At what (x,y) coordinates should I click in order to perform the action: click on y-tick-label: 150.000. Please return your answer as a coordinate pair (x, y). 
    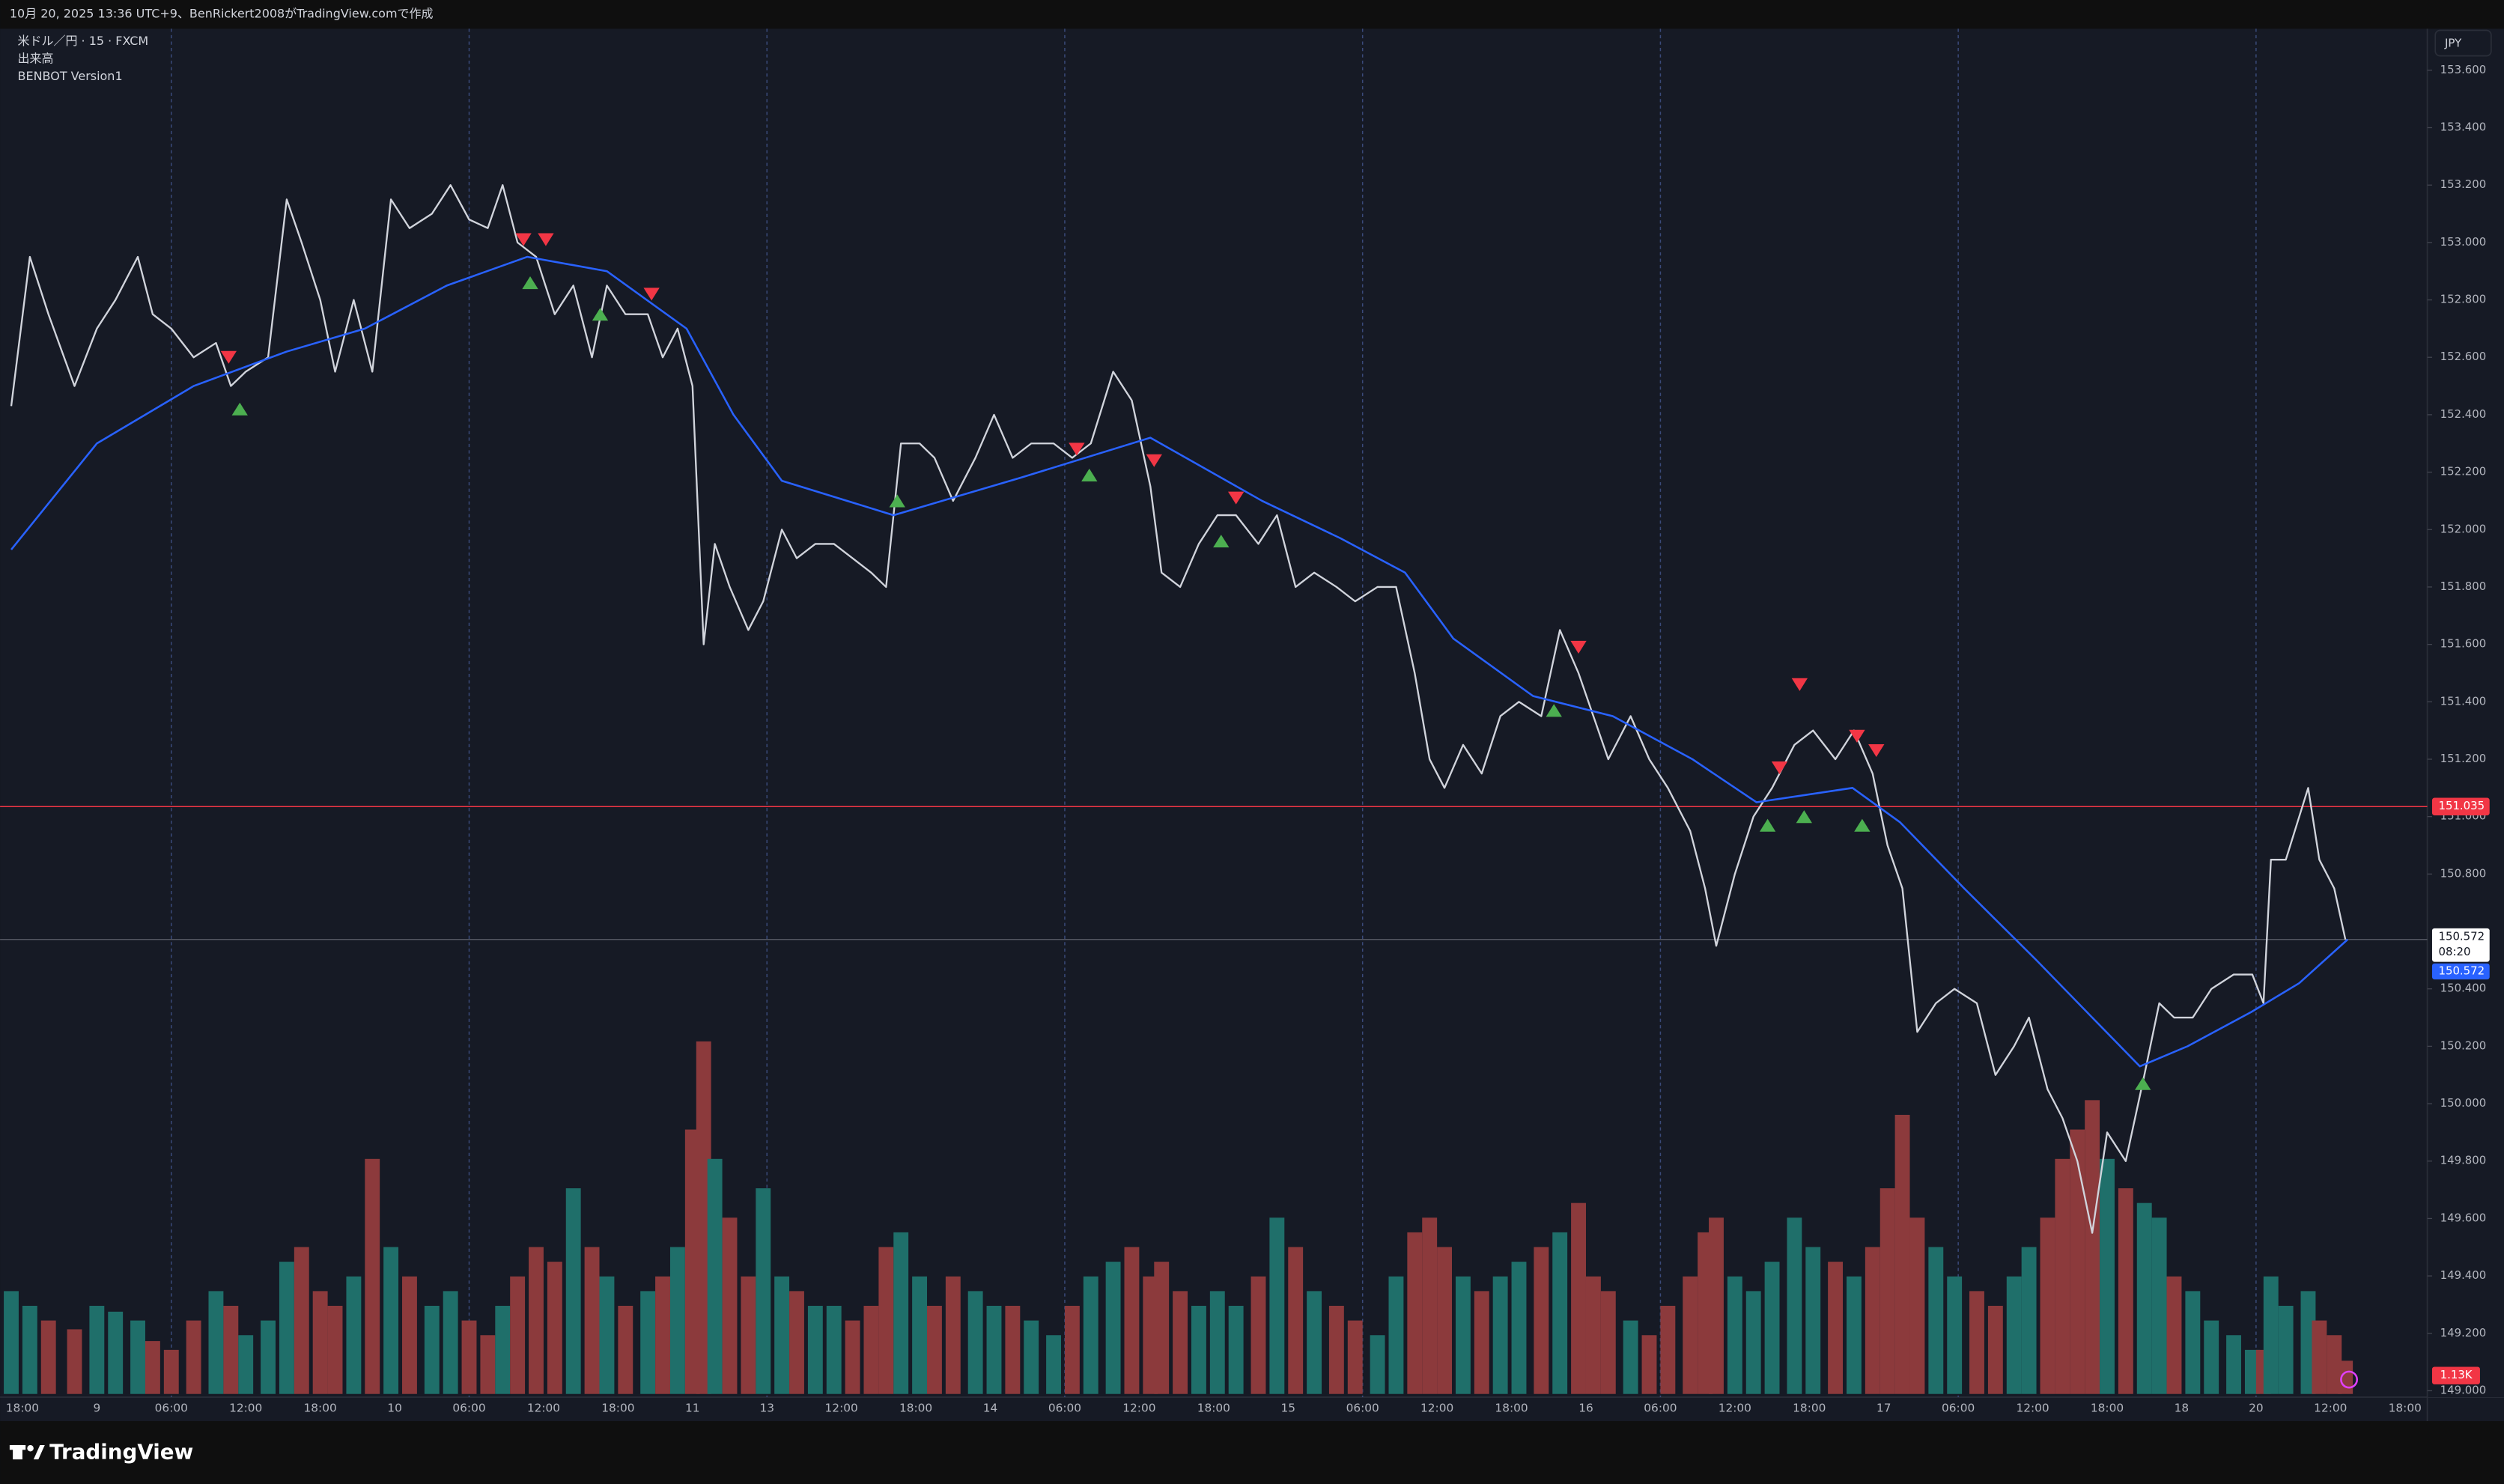
    Looking at the image, I should click on (2463, 1103).